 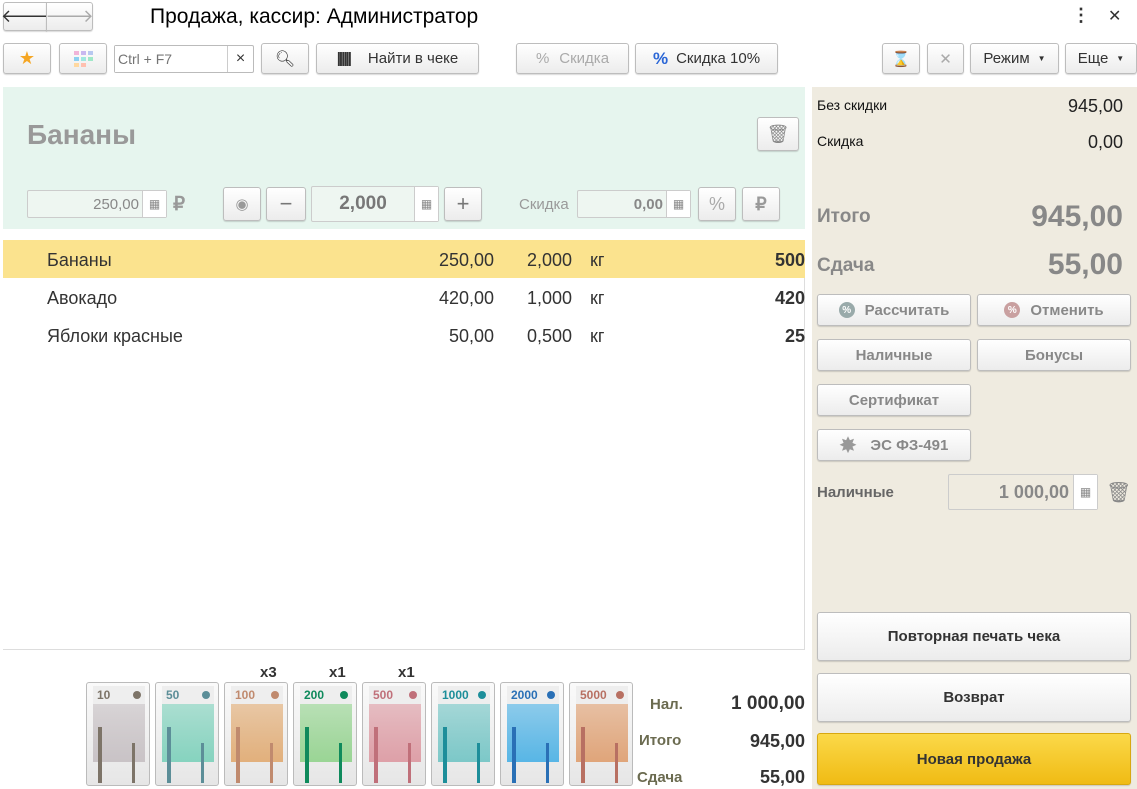 I want to click on item-discount-field: 0,00 ▦, so click(x=634, y=204).